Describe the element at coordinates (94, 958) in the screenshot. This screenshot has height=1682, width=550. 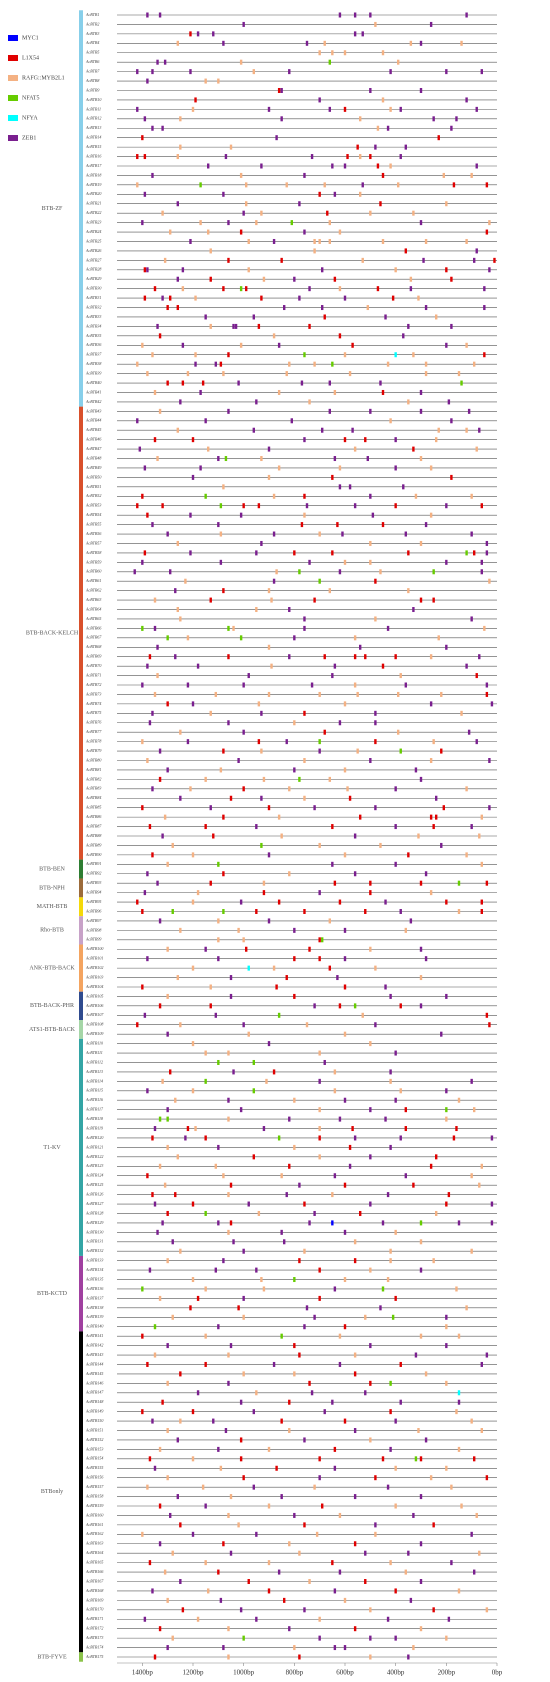
I see `gene-name: AcBTB101` at that location.